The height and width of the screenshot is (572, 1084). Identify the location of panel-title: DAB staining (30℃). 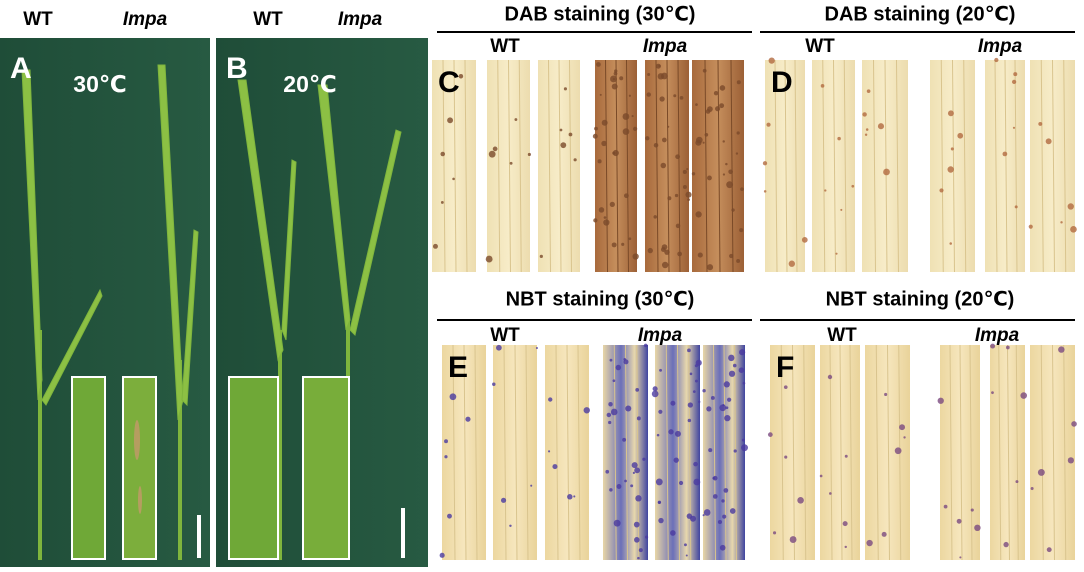
(600, 14).